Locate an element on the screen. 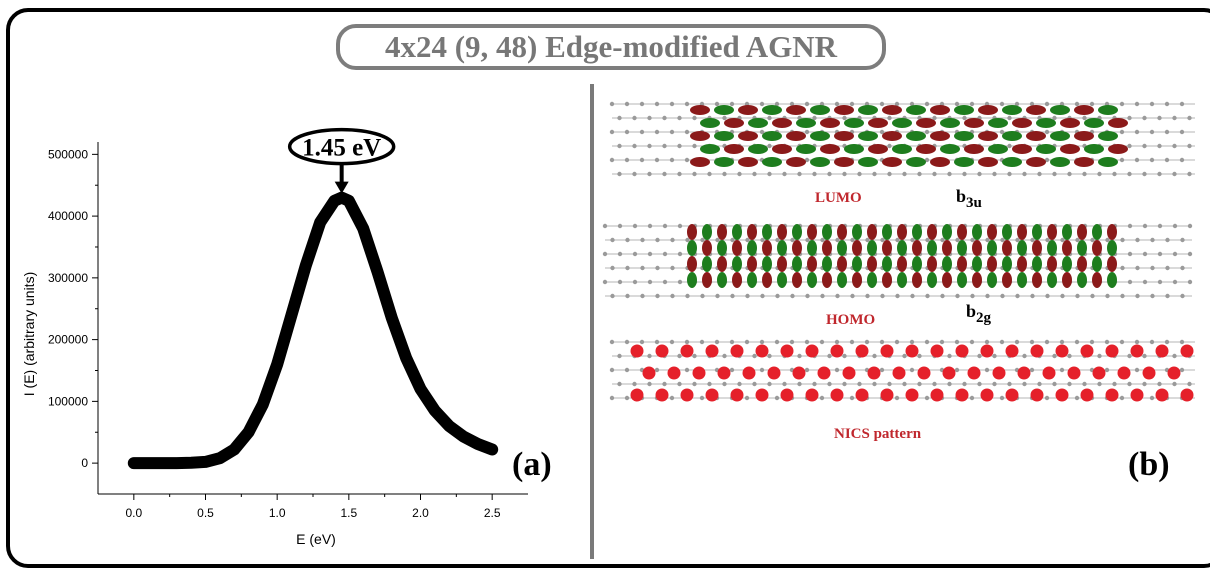 The width and height of the screenshot is (1210, 568). panel-divider is located at coordinates (592, 321).